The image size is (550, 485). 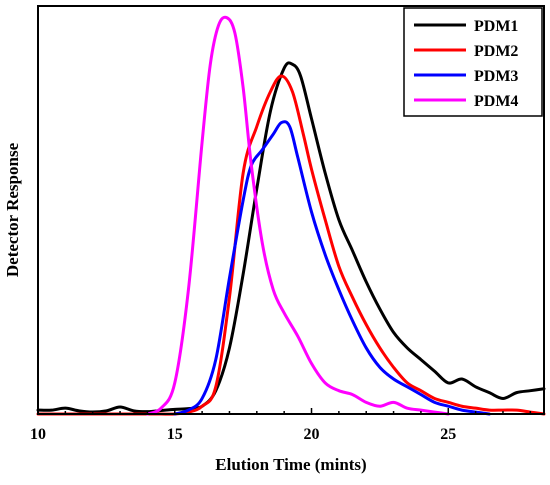 I want to click on x-axis-label: Elution Time (mints), so click(x=290, y=464).